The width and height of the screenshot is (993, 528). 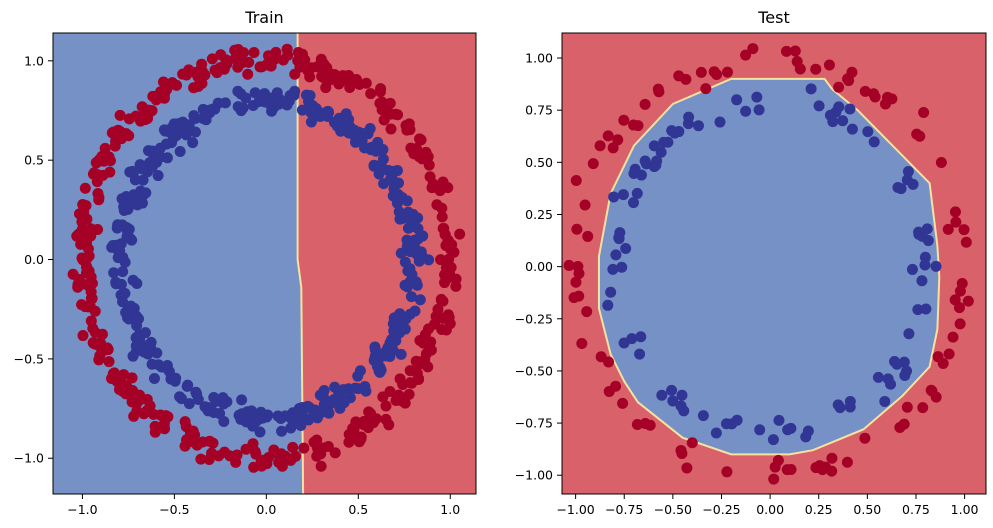 I want to click on x-tick-label: −0.5, so click(x=174, y=509).